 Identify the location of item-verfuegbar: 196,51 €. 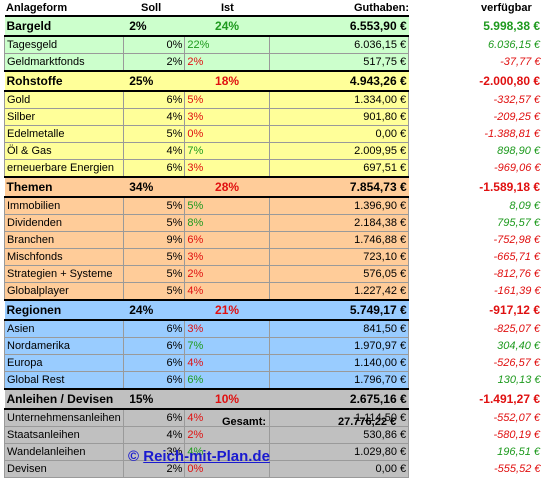
(475, 452).